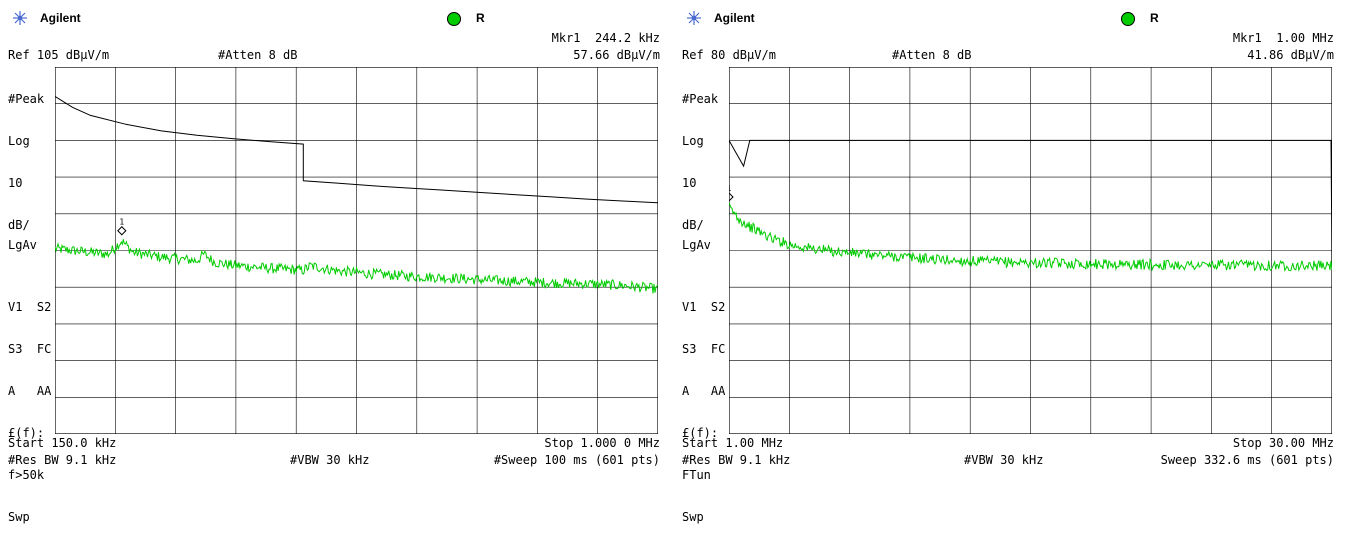 Image resolution: width=1348 pixels, height=552 pixels. What do you see at coordinates (1283, 443) in the screenshot?
I see `stop-frequency: Stop 30.00 MHz` at bounding box center [1283, 443].